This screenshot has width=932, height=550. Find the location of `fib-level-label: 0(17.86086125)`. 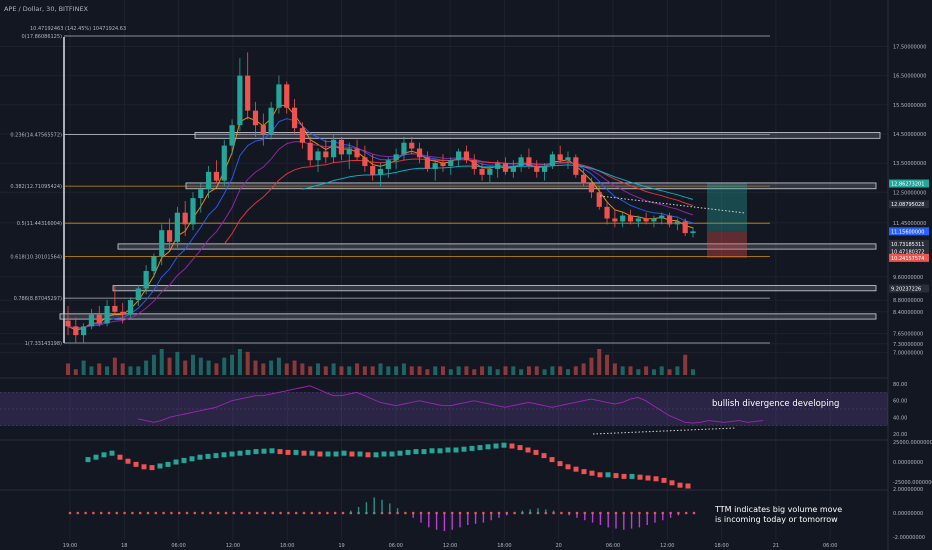

fib-level-label: 0(17.86086125) is located at coordinates (42, 37).